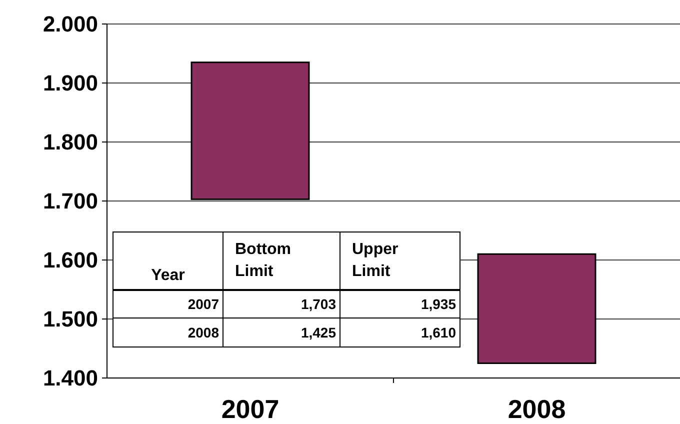 The image size is (680, 424). What do you see at coordinates (204, 304) in the screenshot?
I see `annotation: 2007` at bounding box center [204, 304].